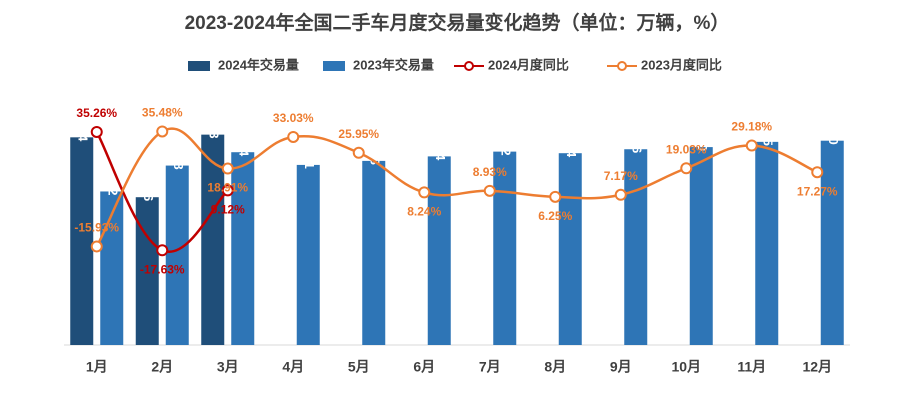 This screenshot has height=407, width=914. I want to click on x-tick-label: 12月, so click(817, 367).